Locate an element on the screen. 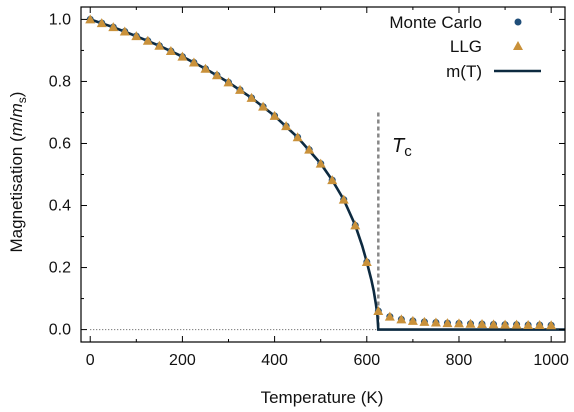 Image resolution: width=574 pixels, height=412 pixels. x-tick-label: 200 is located at coordinates (182, 360).